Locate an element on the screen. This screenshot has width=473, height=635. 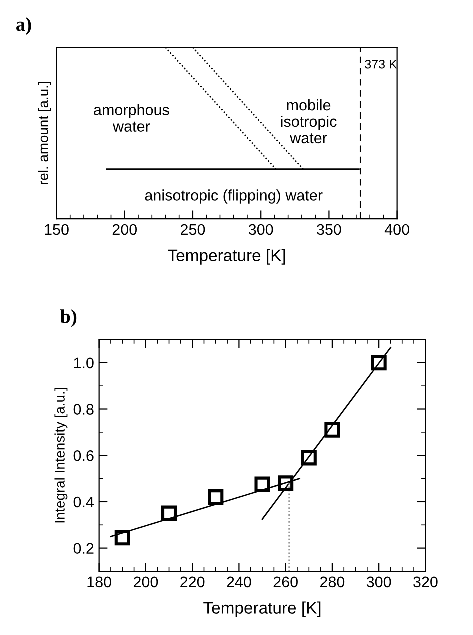
y-axis-title: rel. amount [a.u.] is located at coordinates (45, 133).